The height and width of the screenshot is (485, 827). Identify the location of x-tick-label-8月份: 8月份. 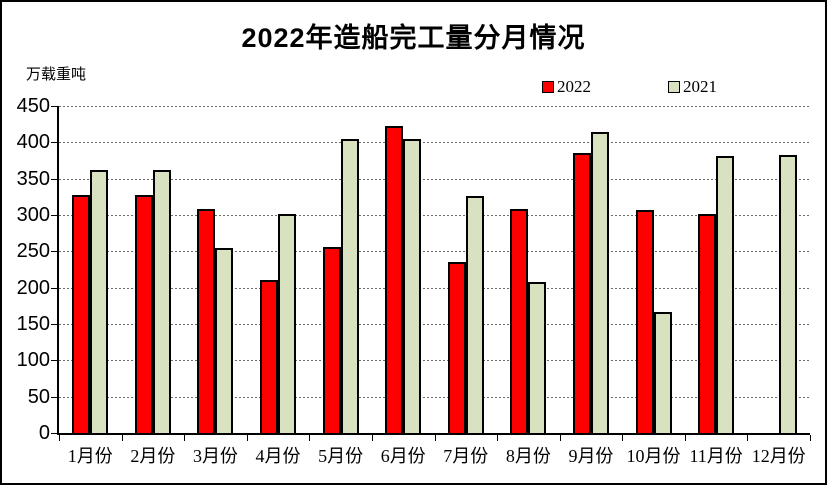
(528, 456).